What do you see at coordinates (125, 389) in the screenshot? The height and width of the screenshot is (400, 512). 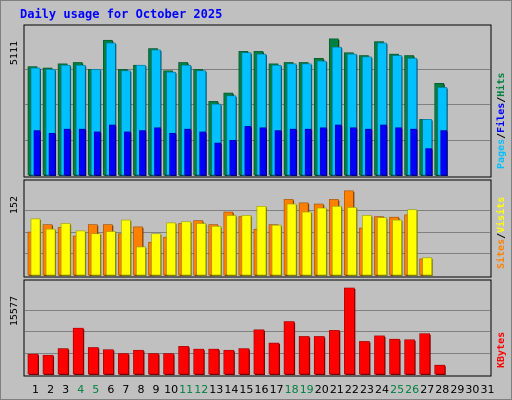 I see `x-tick-label-7: 7` at bounding box center [125, 389].